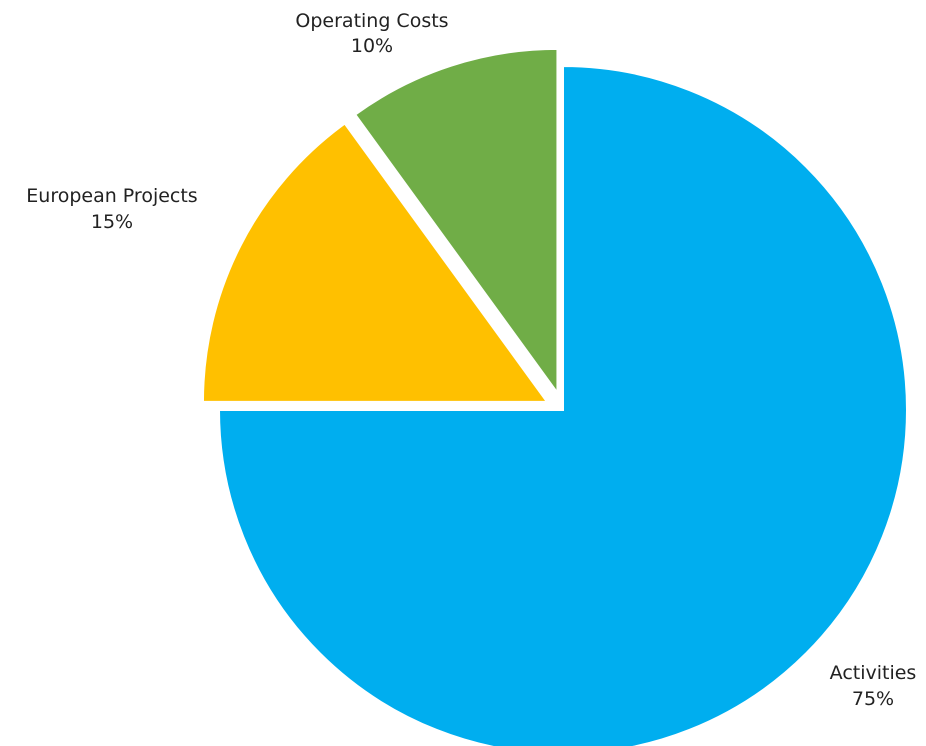 The width and height of the screenshot is (926, 746). I want to click on slice-label-activities: Activities, so click(873, 673).